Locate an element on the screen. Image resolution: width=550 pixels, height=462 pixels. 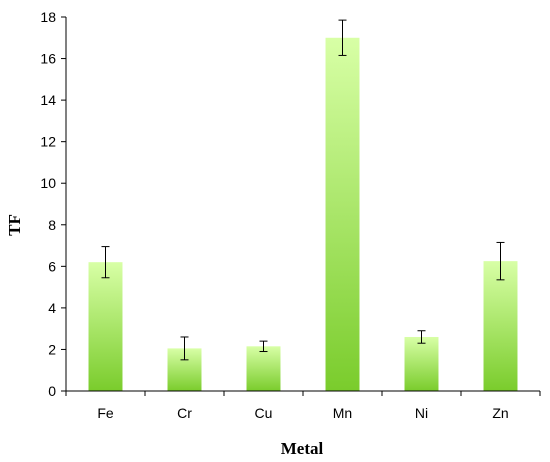
y-axis-ticks: 0 2 4 6 8 10 12 14 16 18 is located at coordinates (53, 204).